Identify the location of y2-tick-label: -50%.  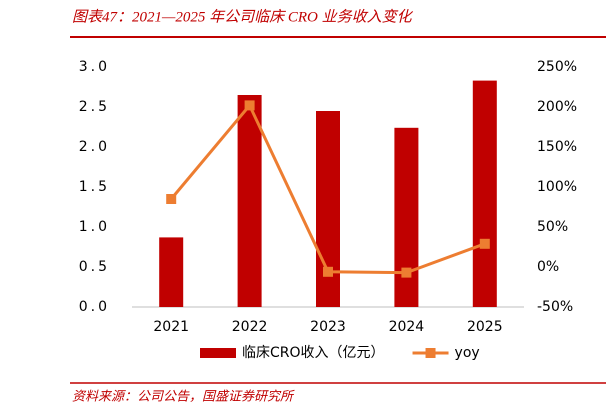
(555, 307).